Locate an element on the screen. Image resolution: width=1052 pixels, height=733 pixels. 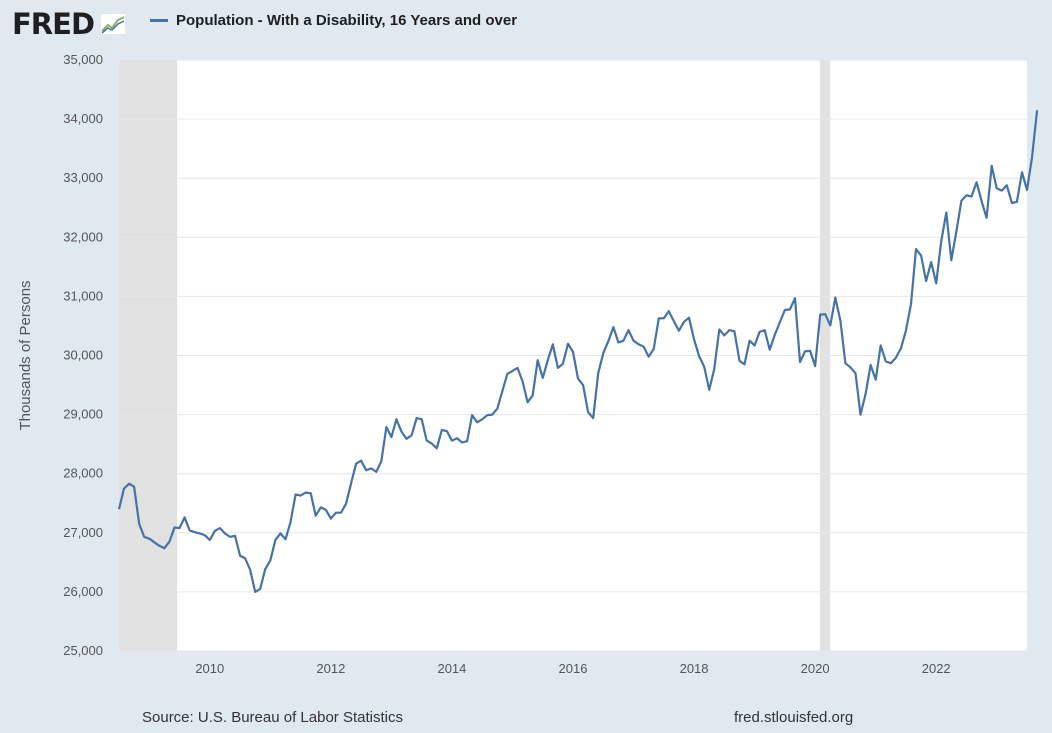
x-tick-label: 2016 is located at coordinates (573, 668).